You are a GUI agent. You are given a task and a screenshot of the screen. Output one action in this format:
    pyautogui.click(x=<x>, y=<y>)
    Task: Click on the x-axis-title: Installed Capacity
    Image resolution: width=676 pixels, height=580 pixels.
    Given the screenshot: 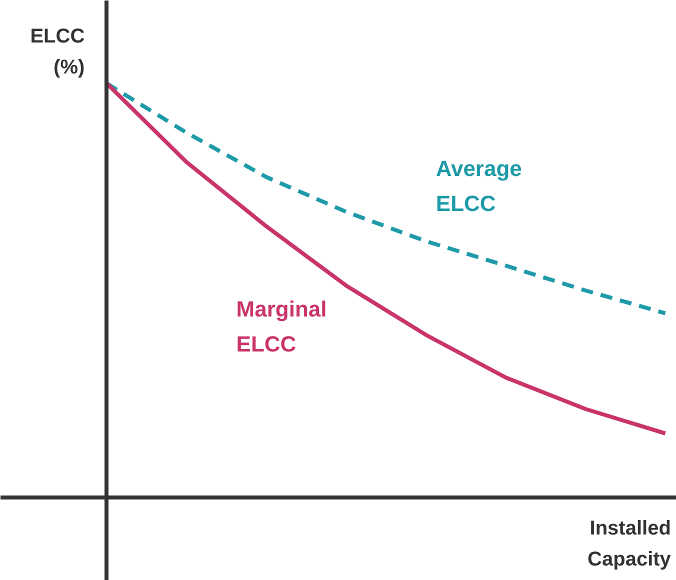 What is the action you would take?
    pyautogui.click(x=630, y=544)
    